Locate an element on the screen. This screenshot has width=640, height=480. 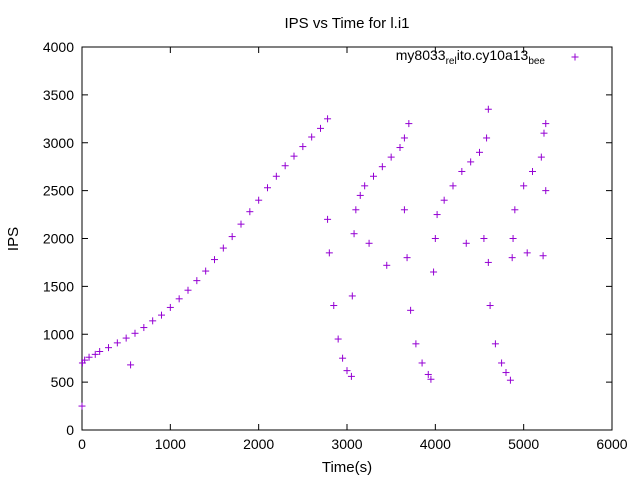
x-axis-label: Time(s) is located at coordinates (347, 467).